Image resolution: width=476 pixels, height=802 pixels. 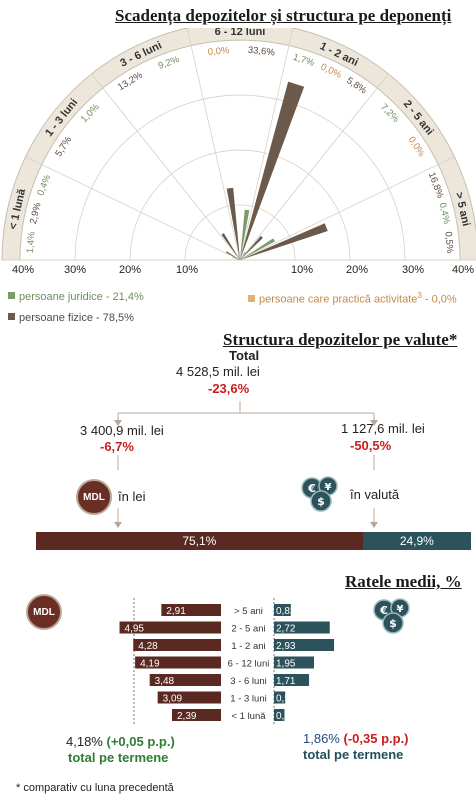 I want to click on share-bar-lei: 75,1%, so click(x=199, y=541).